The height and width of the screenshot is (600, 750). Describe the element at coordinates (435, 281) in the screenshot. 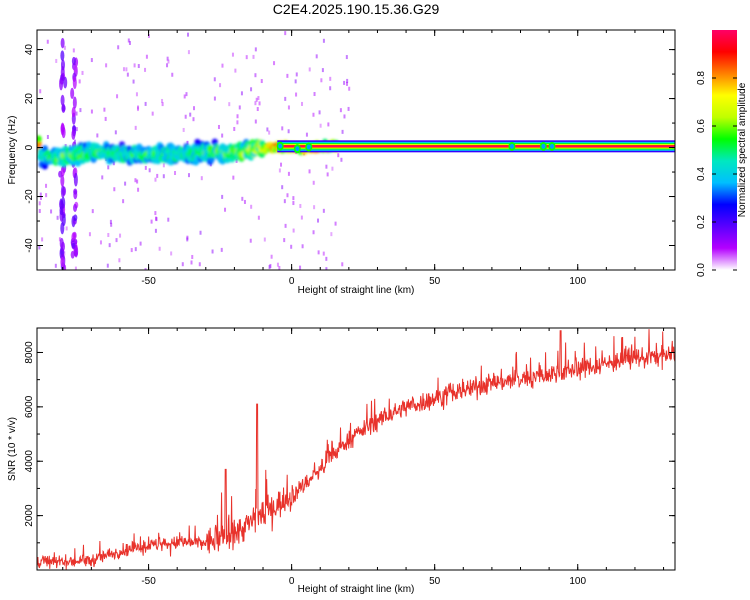

I see `spectrogram-x-tick: 50` at that location.